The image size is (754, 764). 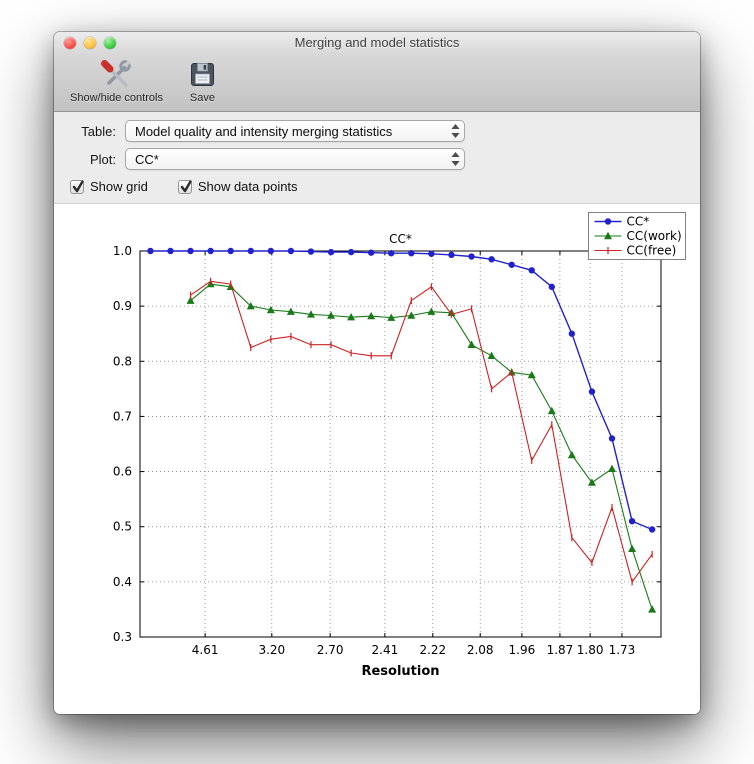 I want to click on window-title: Merging and model statistics, so click(x=377, y=42).